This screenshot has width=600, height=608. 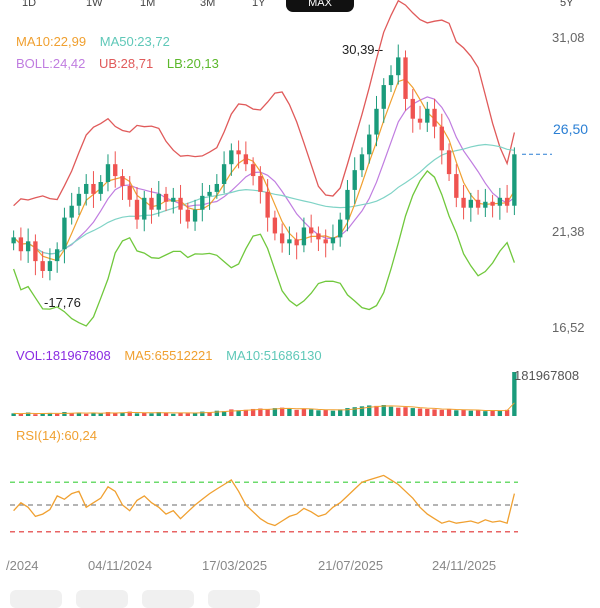 I want to click on tab-1m: 1M, so click(x=148, y=4).